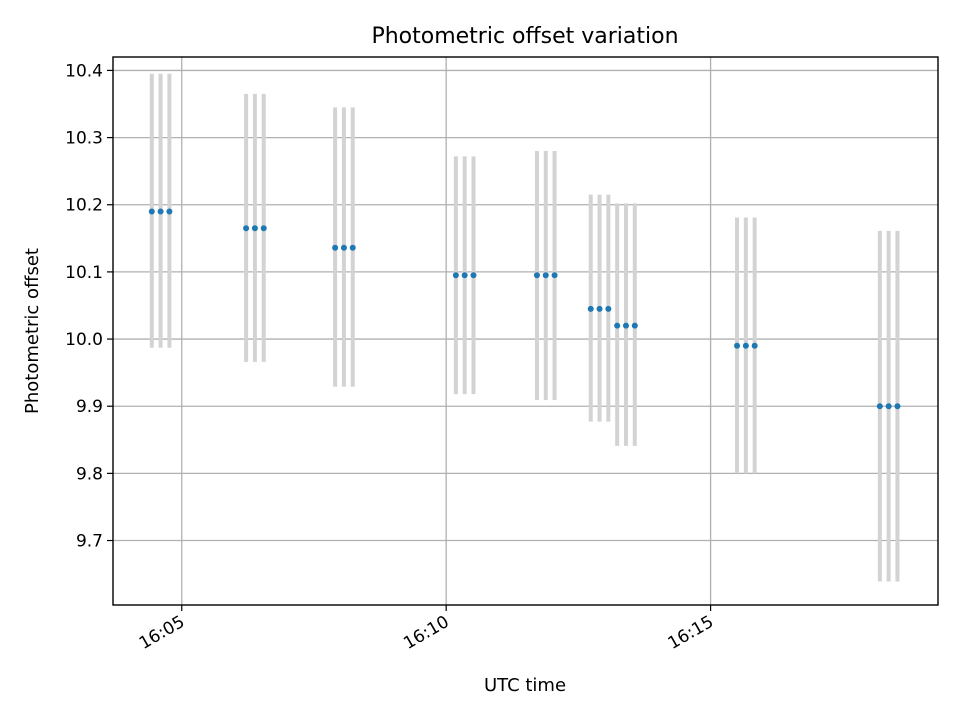 This screenshot has height=720, width=960. What do you see at coordinates (426, 633) in the screenshot?
I see `x-tick-label: 16:10` at bounding box center [426, 633].